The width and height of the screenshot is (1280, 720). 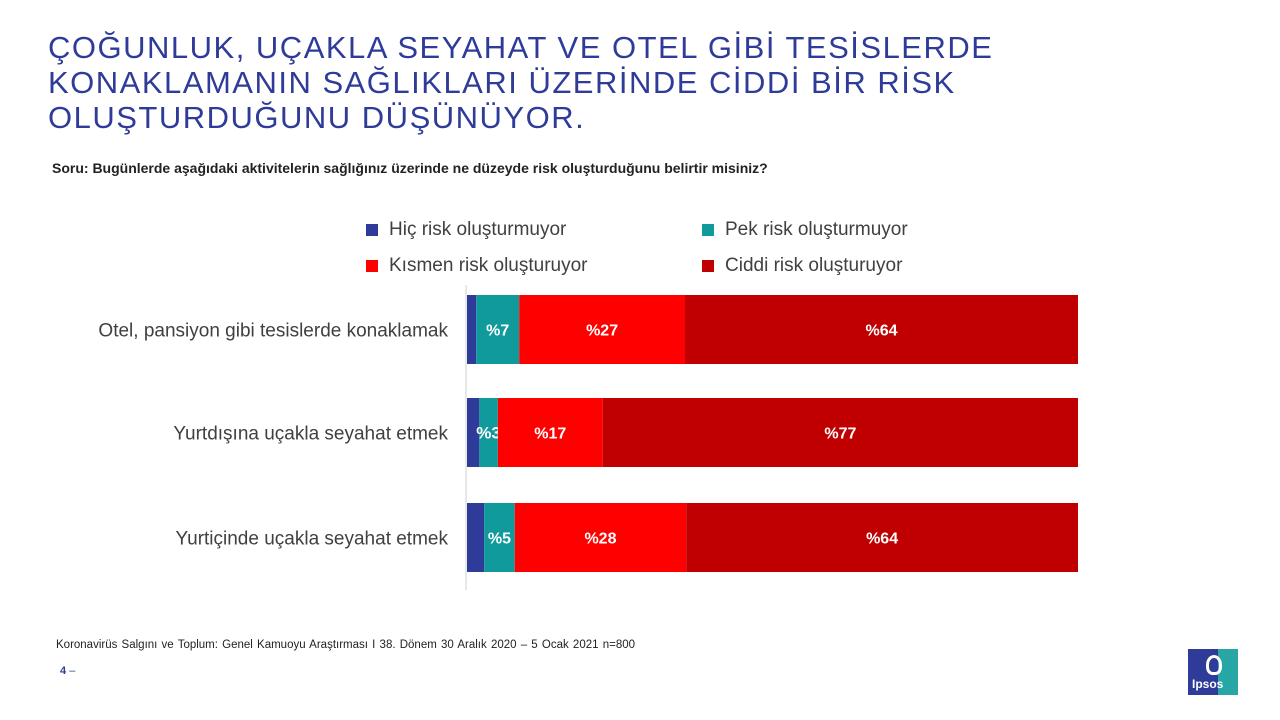 I want to click on page-number-value: 4, so click(x=63, y=671).